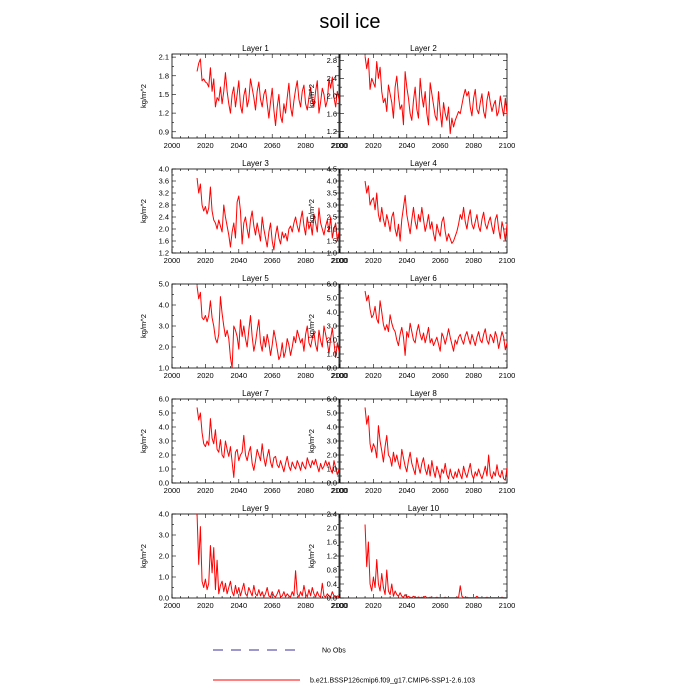  Describe the element at coordinates (332, 217) in the screenshot. I see `y-tick-label: 2.5` at that location.